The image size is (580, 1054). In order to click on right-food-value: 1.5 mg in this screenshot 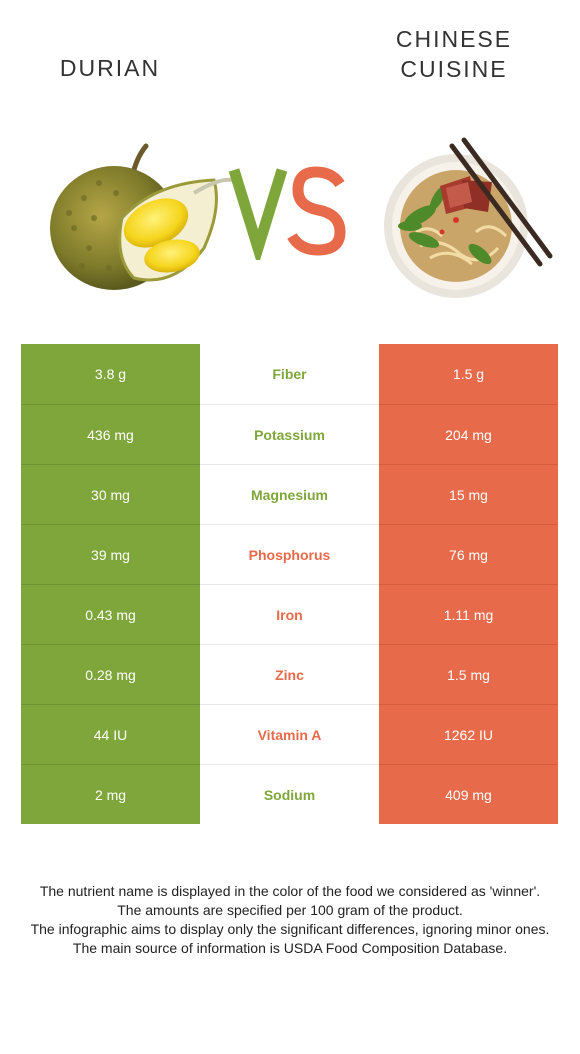, I will do `click(468, 674)`.